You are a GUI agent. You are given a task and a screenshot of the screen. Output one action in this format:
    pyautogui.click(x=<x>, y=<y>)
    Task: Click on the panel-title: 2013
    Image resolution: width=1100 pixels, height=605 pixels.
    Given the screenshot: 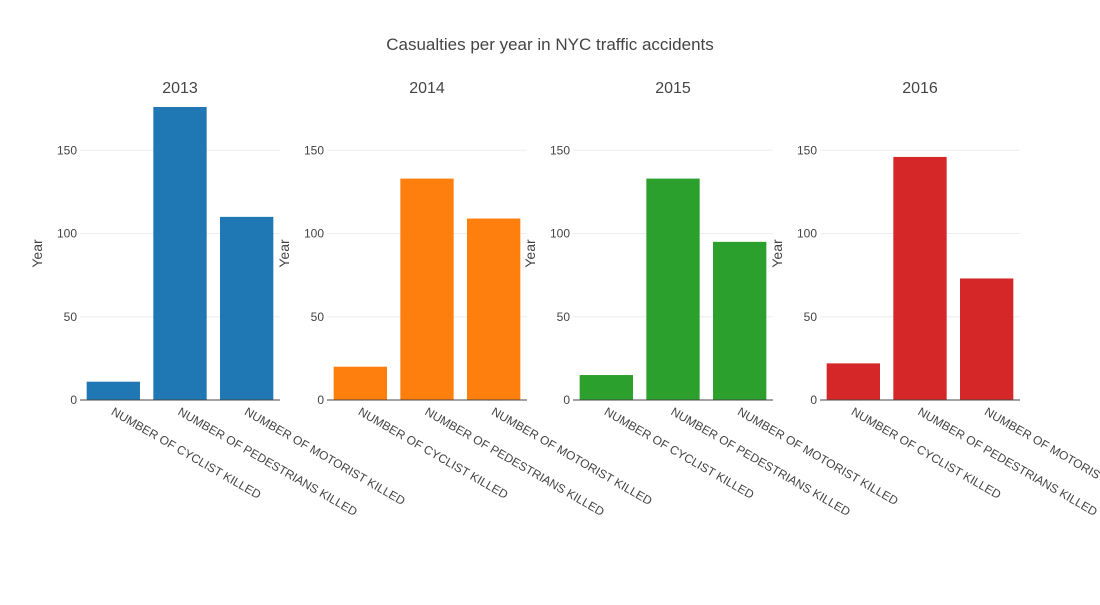 What is the action you would take?
    pyautogui.click(x=180, y=88)
    